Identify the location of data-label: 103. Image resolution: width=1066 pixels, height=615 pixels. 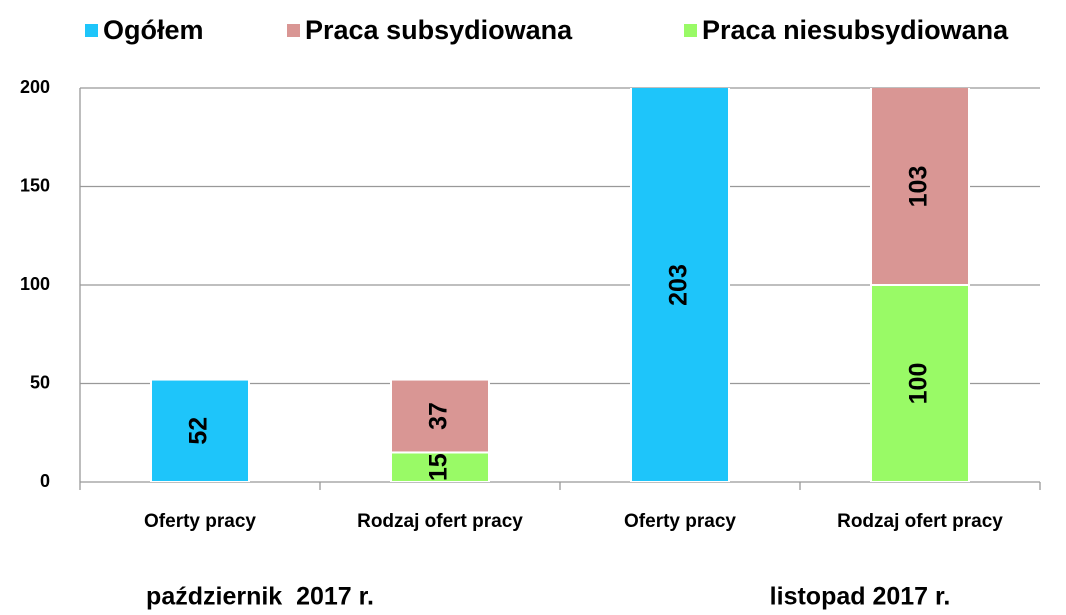
(919, 187).